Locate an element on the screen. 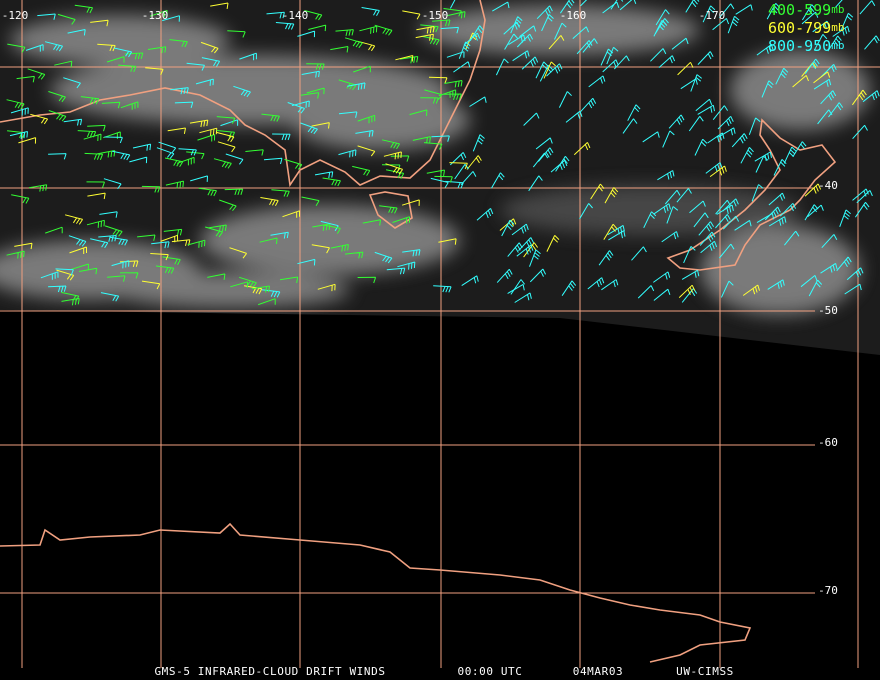 This screenshot has width=880, height=680. legend-entry: 800-950mb is located at coordinates (806, 46).